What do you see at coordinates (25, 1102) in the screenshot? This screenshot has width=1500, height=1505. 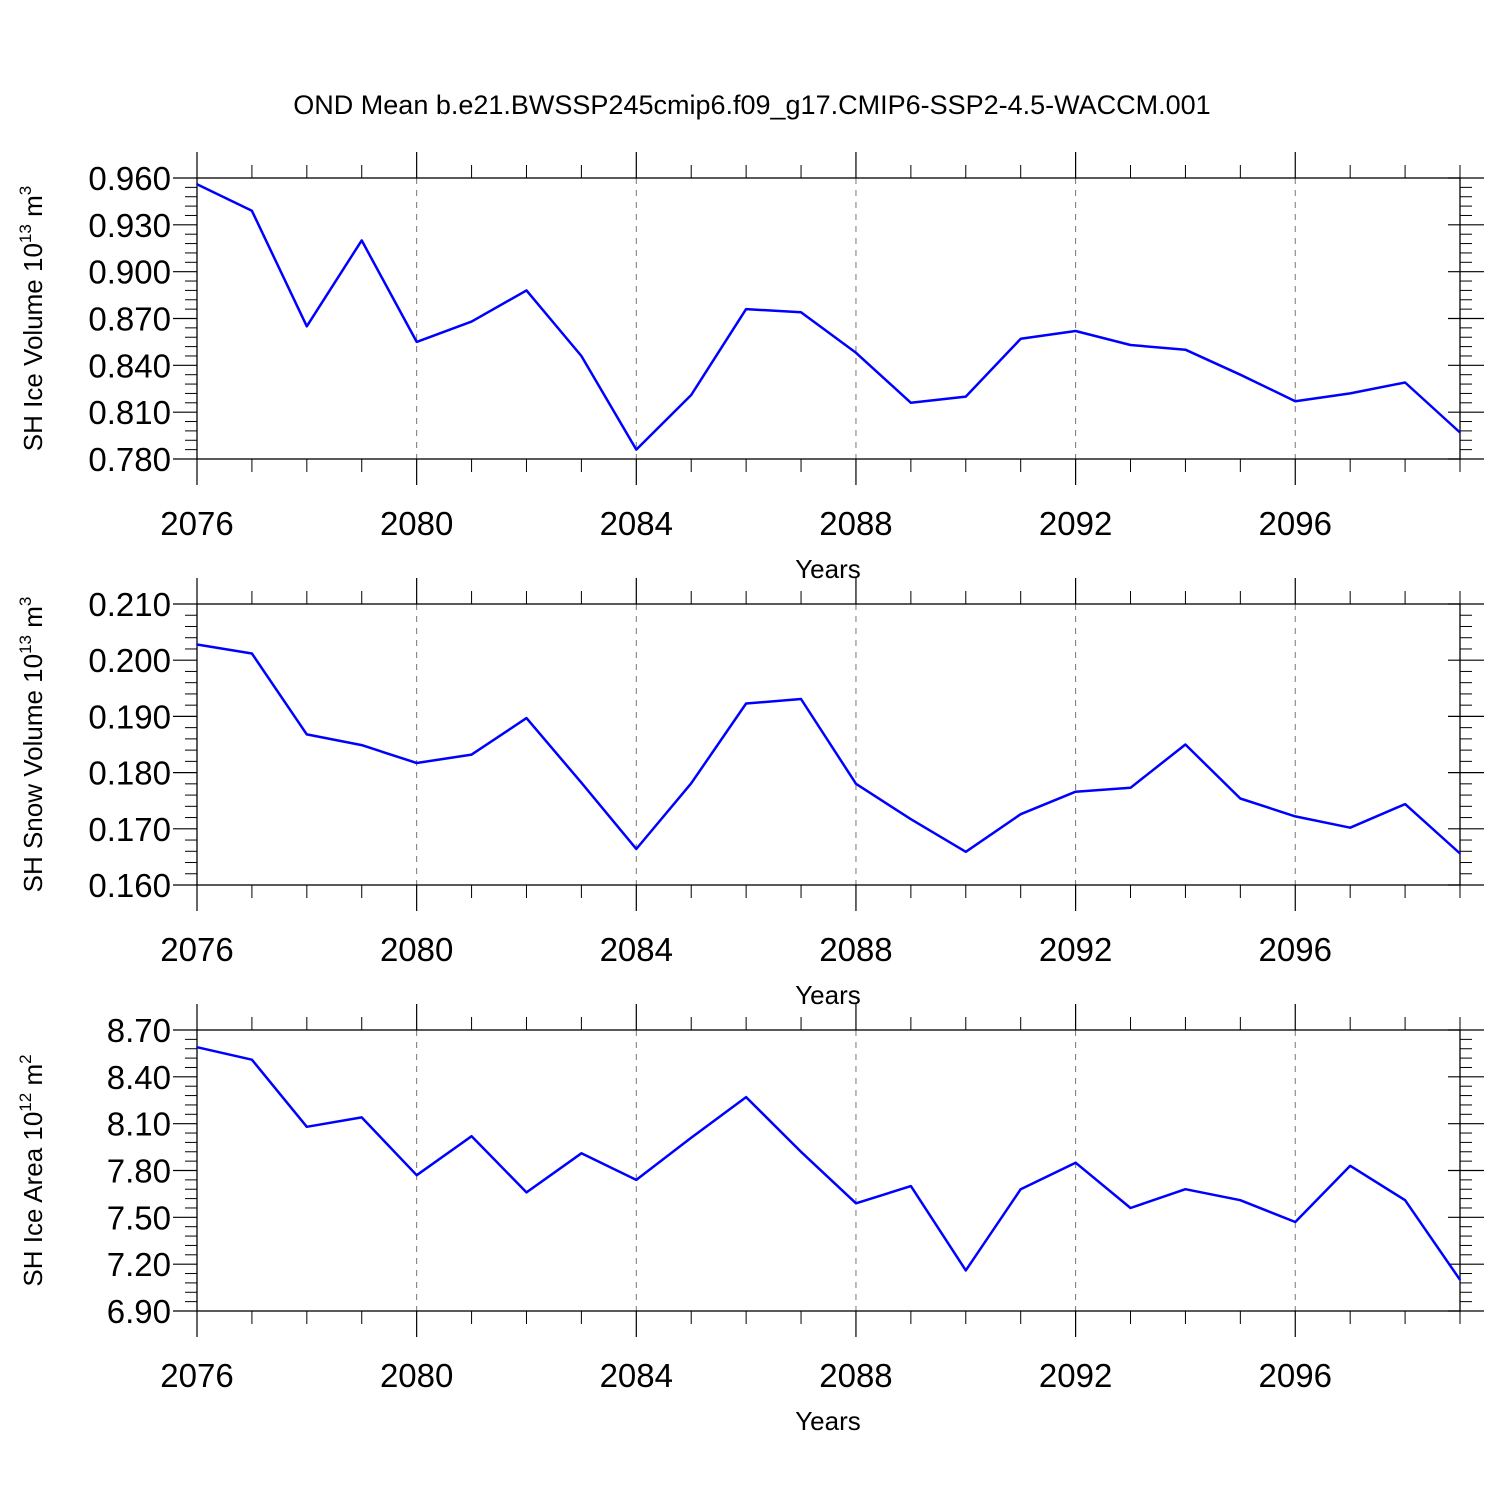 I see `y-axis-label-exponent: 12` at bounding box center [25, 1102].